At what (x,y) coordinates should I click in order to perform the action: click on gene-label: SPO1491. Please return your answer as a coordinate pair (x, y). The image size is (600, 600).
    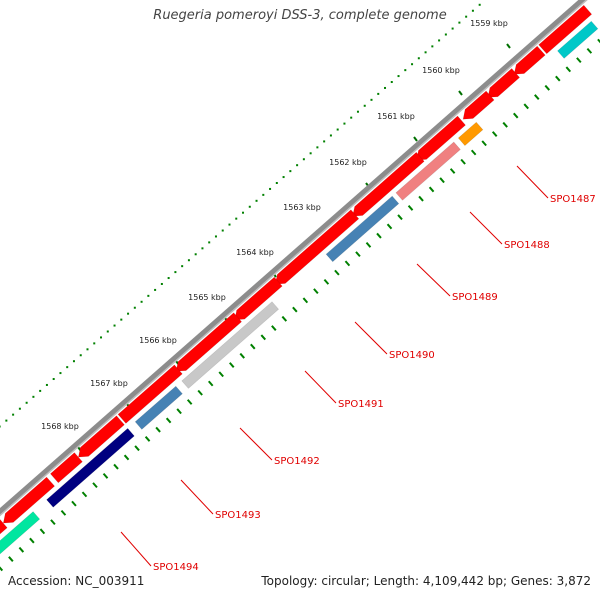
    Looking at the image, I should click on (361, 404).